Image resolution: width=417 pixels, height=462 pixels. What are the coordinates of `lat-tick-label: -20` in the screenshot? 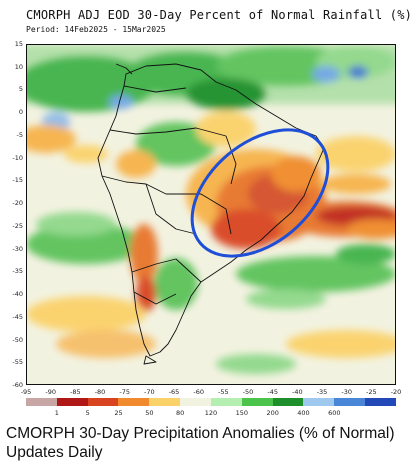 It's located at (17, 203).